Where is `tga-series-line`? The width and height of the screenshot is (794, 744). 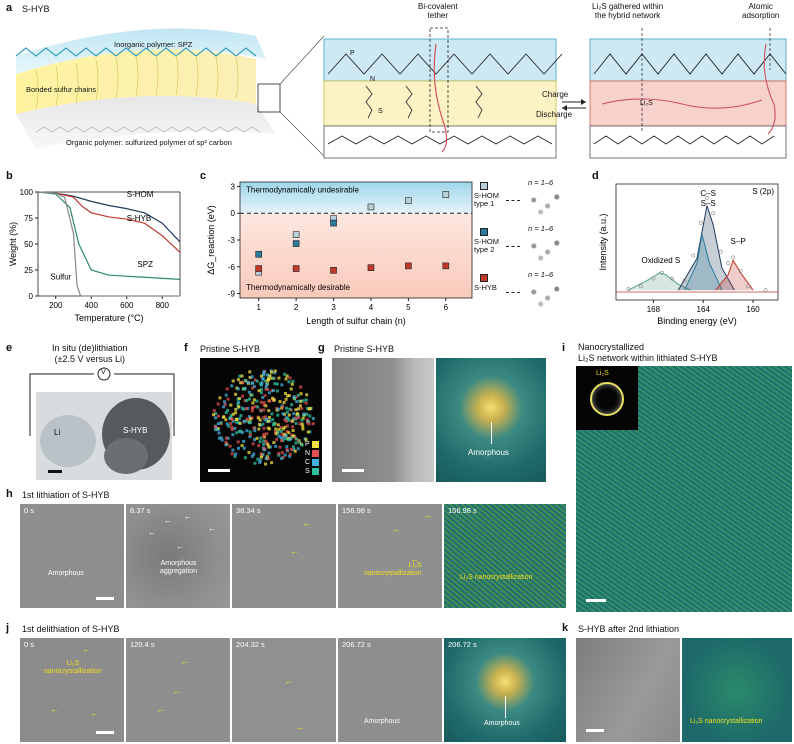
tga-series-line is located at coordinates (109, 235).